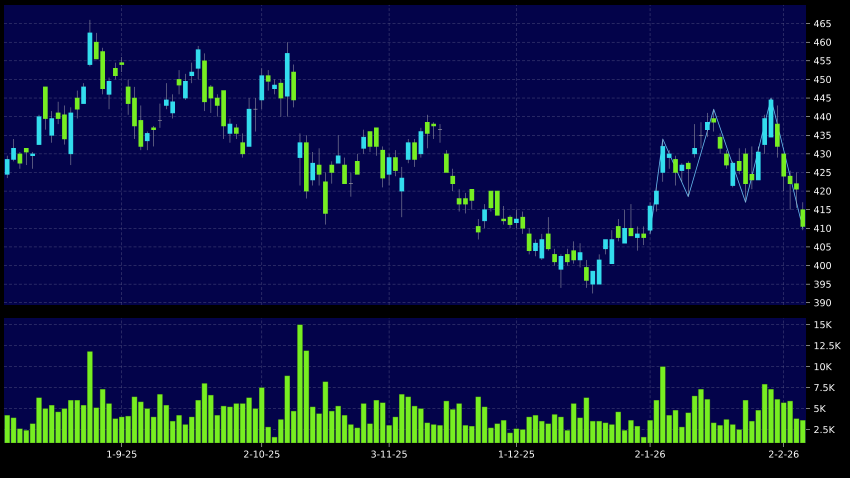 The width and height of the screenshot is (850, 478). What do you see at coordinates (822, 98) in the screenshot?
I see `y-tick-label: 445` at bounding box center [822, 98].